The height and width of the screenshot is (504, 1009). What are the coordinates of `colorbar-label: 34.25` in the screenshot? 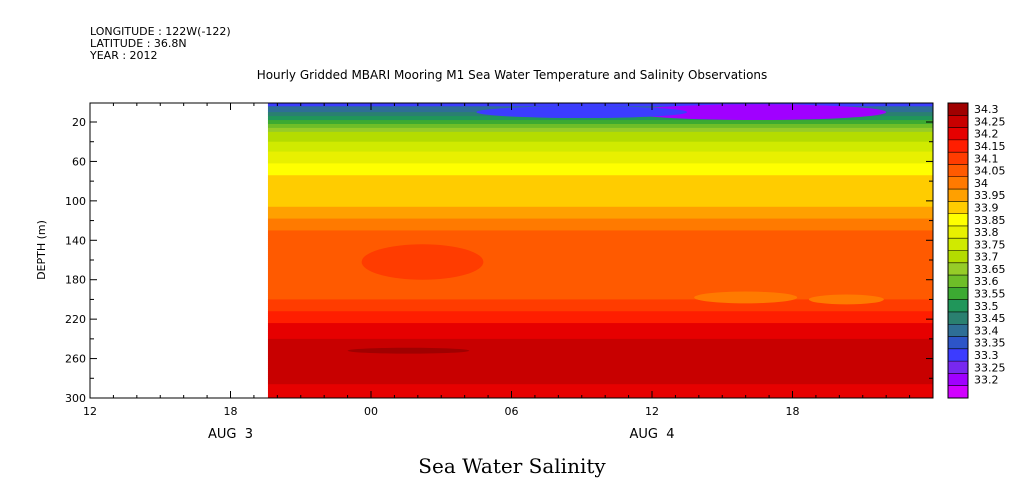 It's located at (990, 121).